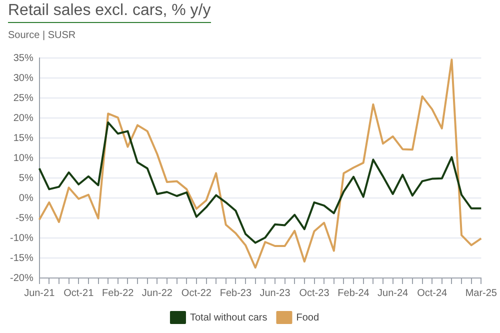 The width and height of the screenshot is (500, 333). What do you see at coordinates (26, 198) in the screenshot?
I see `y-tick-label: 0%` at bounding box center [26, 198].